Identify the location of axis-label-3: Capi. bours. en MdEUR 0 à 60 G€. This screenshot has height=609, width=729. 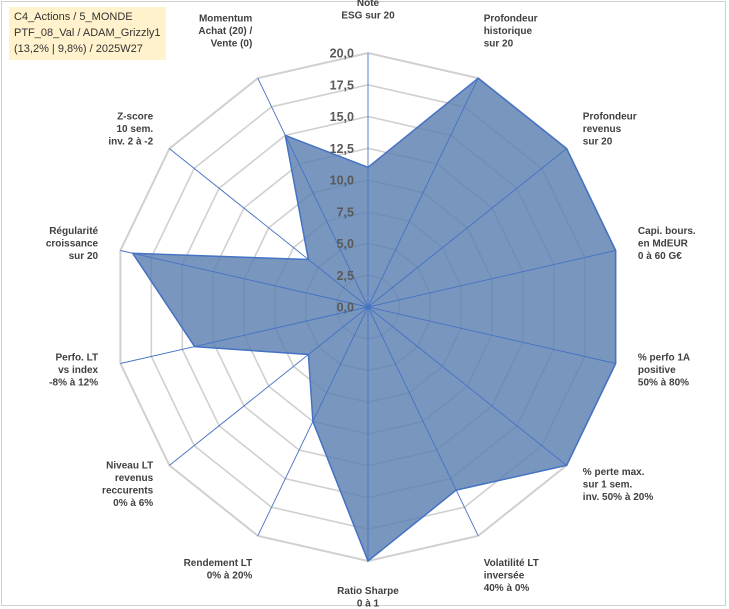
(667, 244).